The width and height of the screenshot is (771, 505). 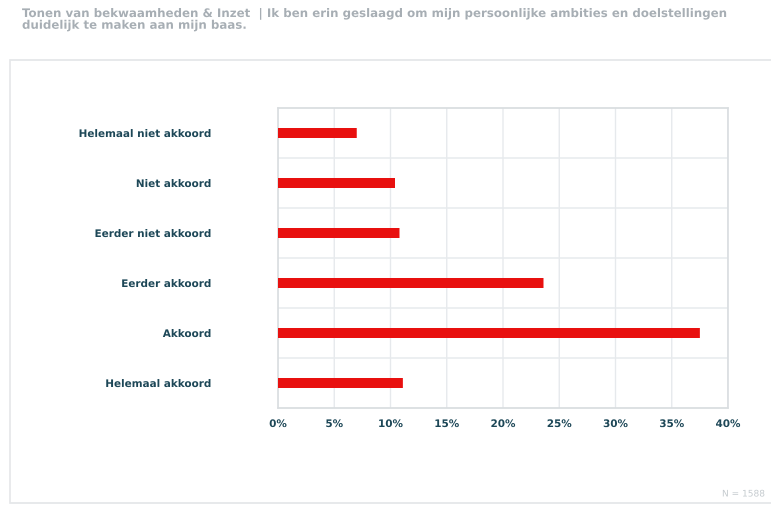 I want to click on x-tick-label: 10%, so click(x=391, y=423).